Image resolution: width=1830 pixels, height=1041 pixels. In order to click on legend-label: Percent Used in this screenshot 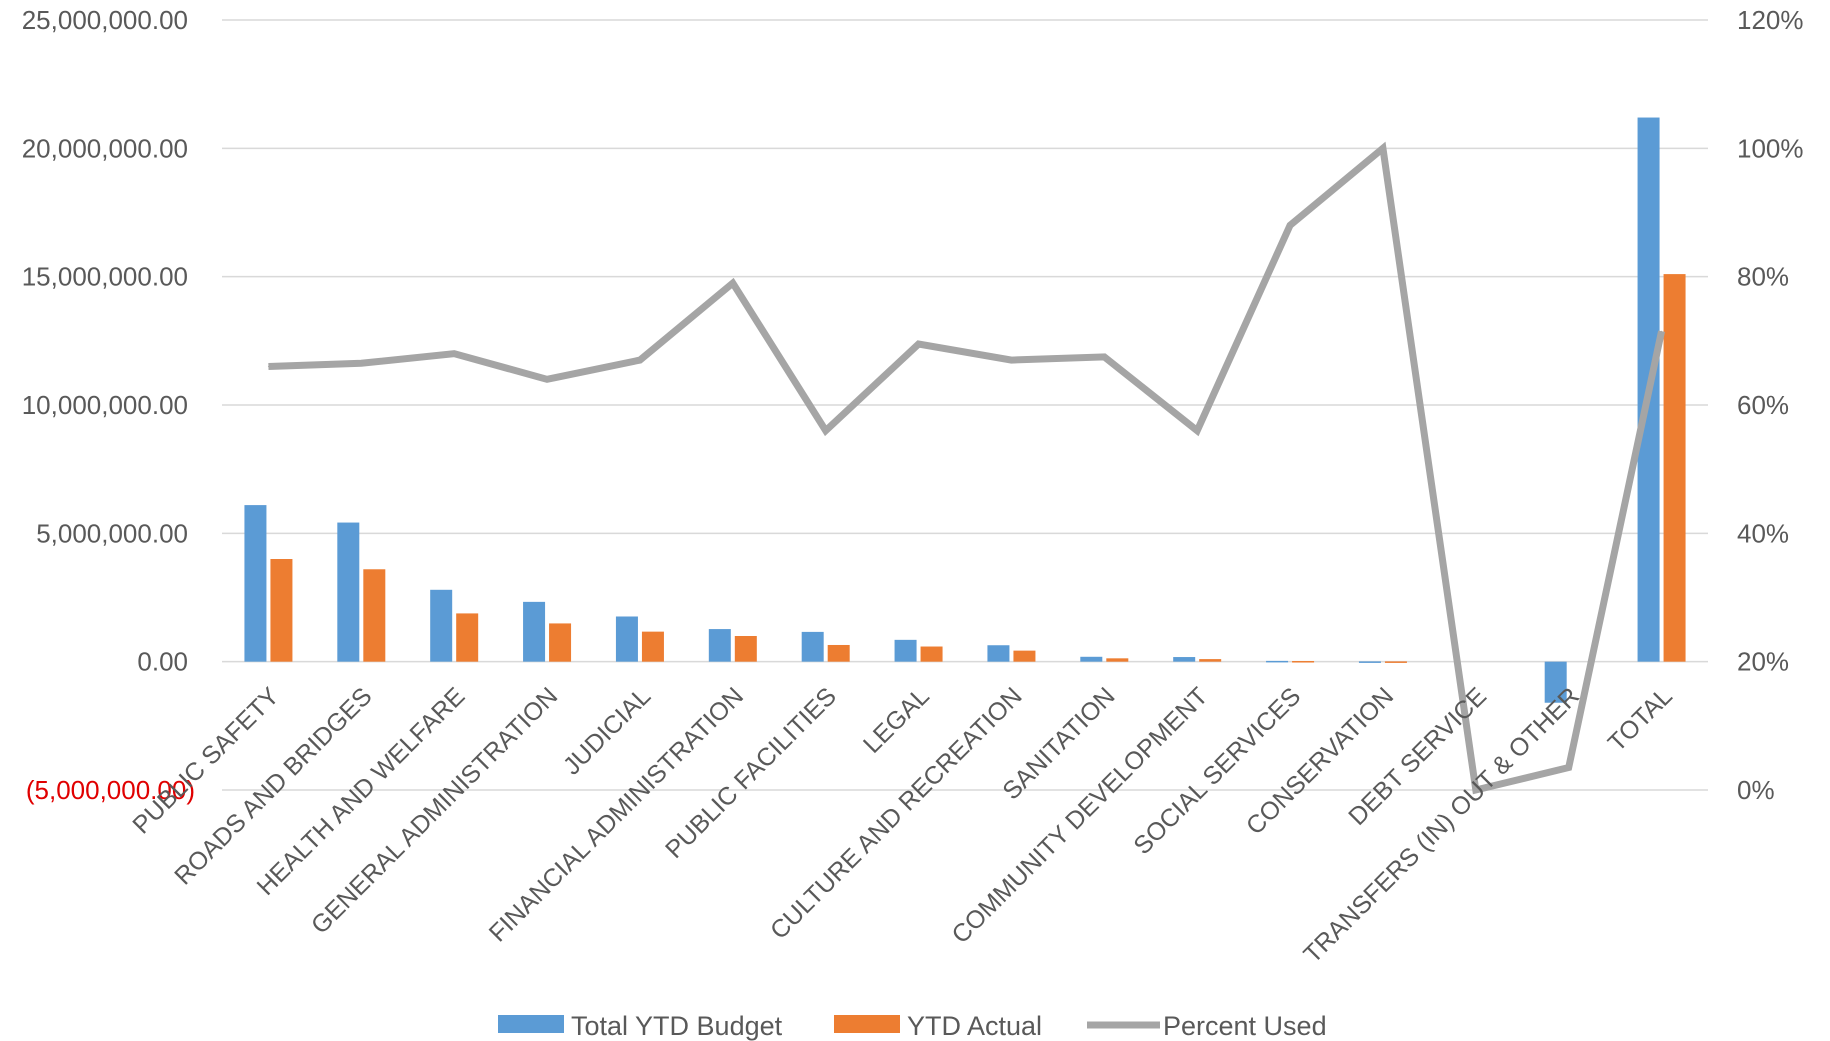, I will do `click(1245, 1026)`.